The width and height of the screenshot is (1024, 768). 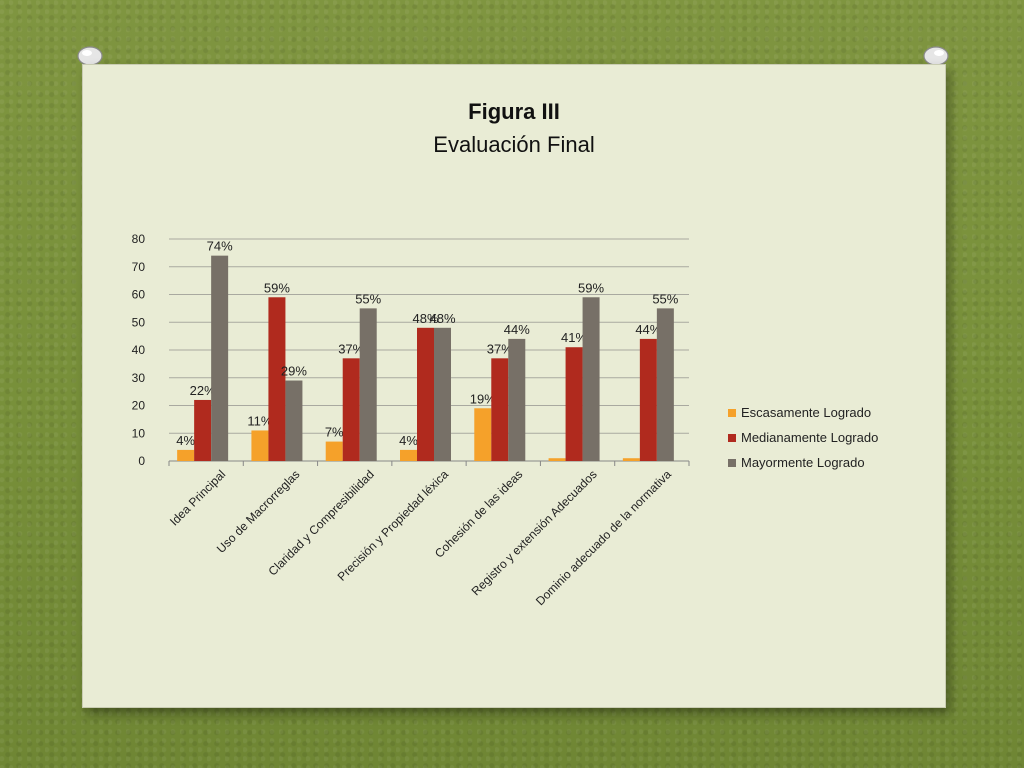 What do you see at coordinates (258, 511) in the screenshot?
I see `x-tick-label: Uso de Macrorreglas` at bounding box center [258, 511].